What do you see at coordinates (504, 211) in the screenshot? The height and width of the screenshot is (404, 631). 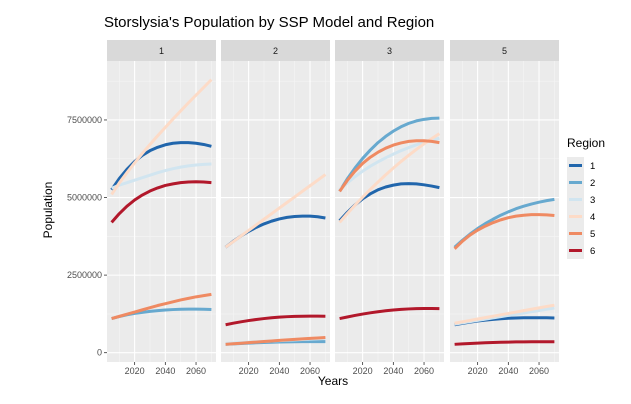 I see `panel-background` at bounding box center [504, 211].